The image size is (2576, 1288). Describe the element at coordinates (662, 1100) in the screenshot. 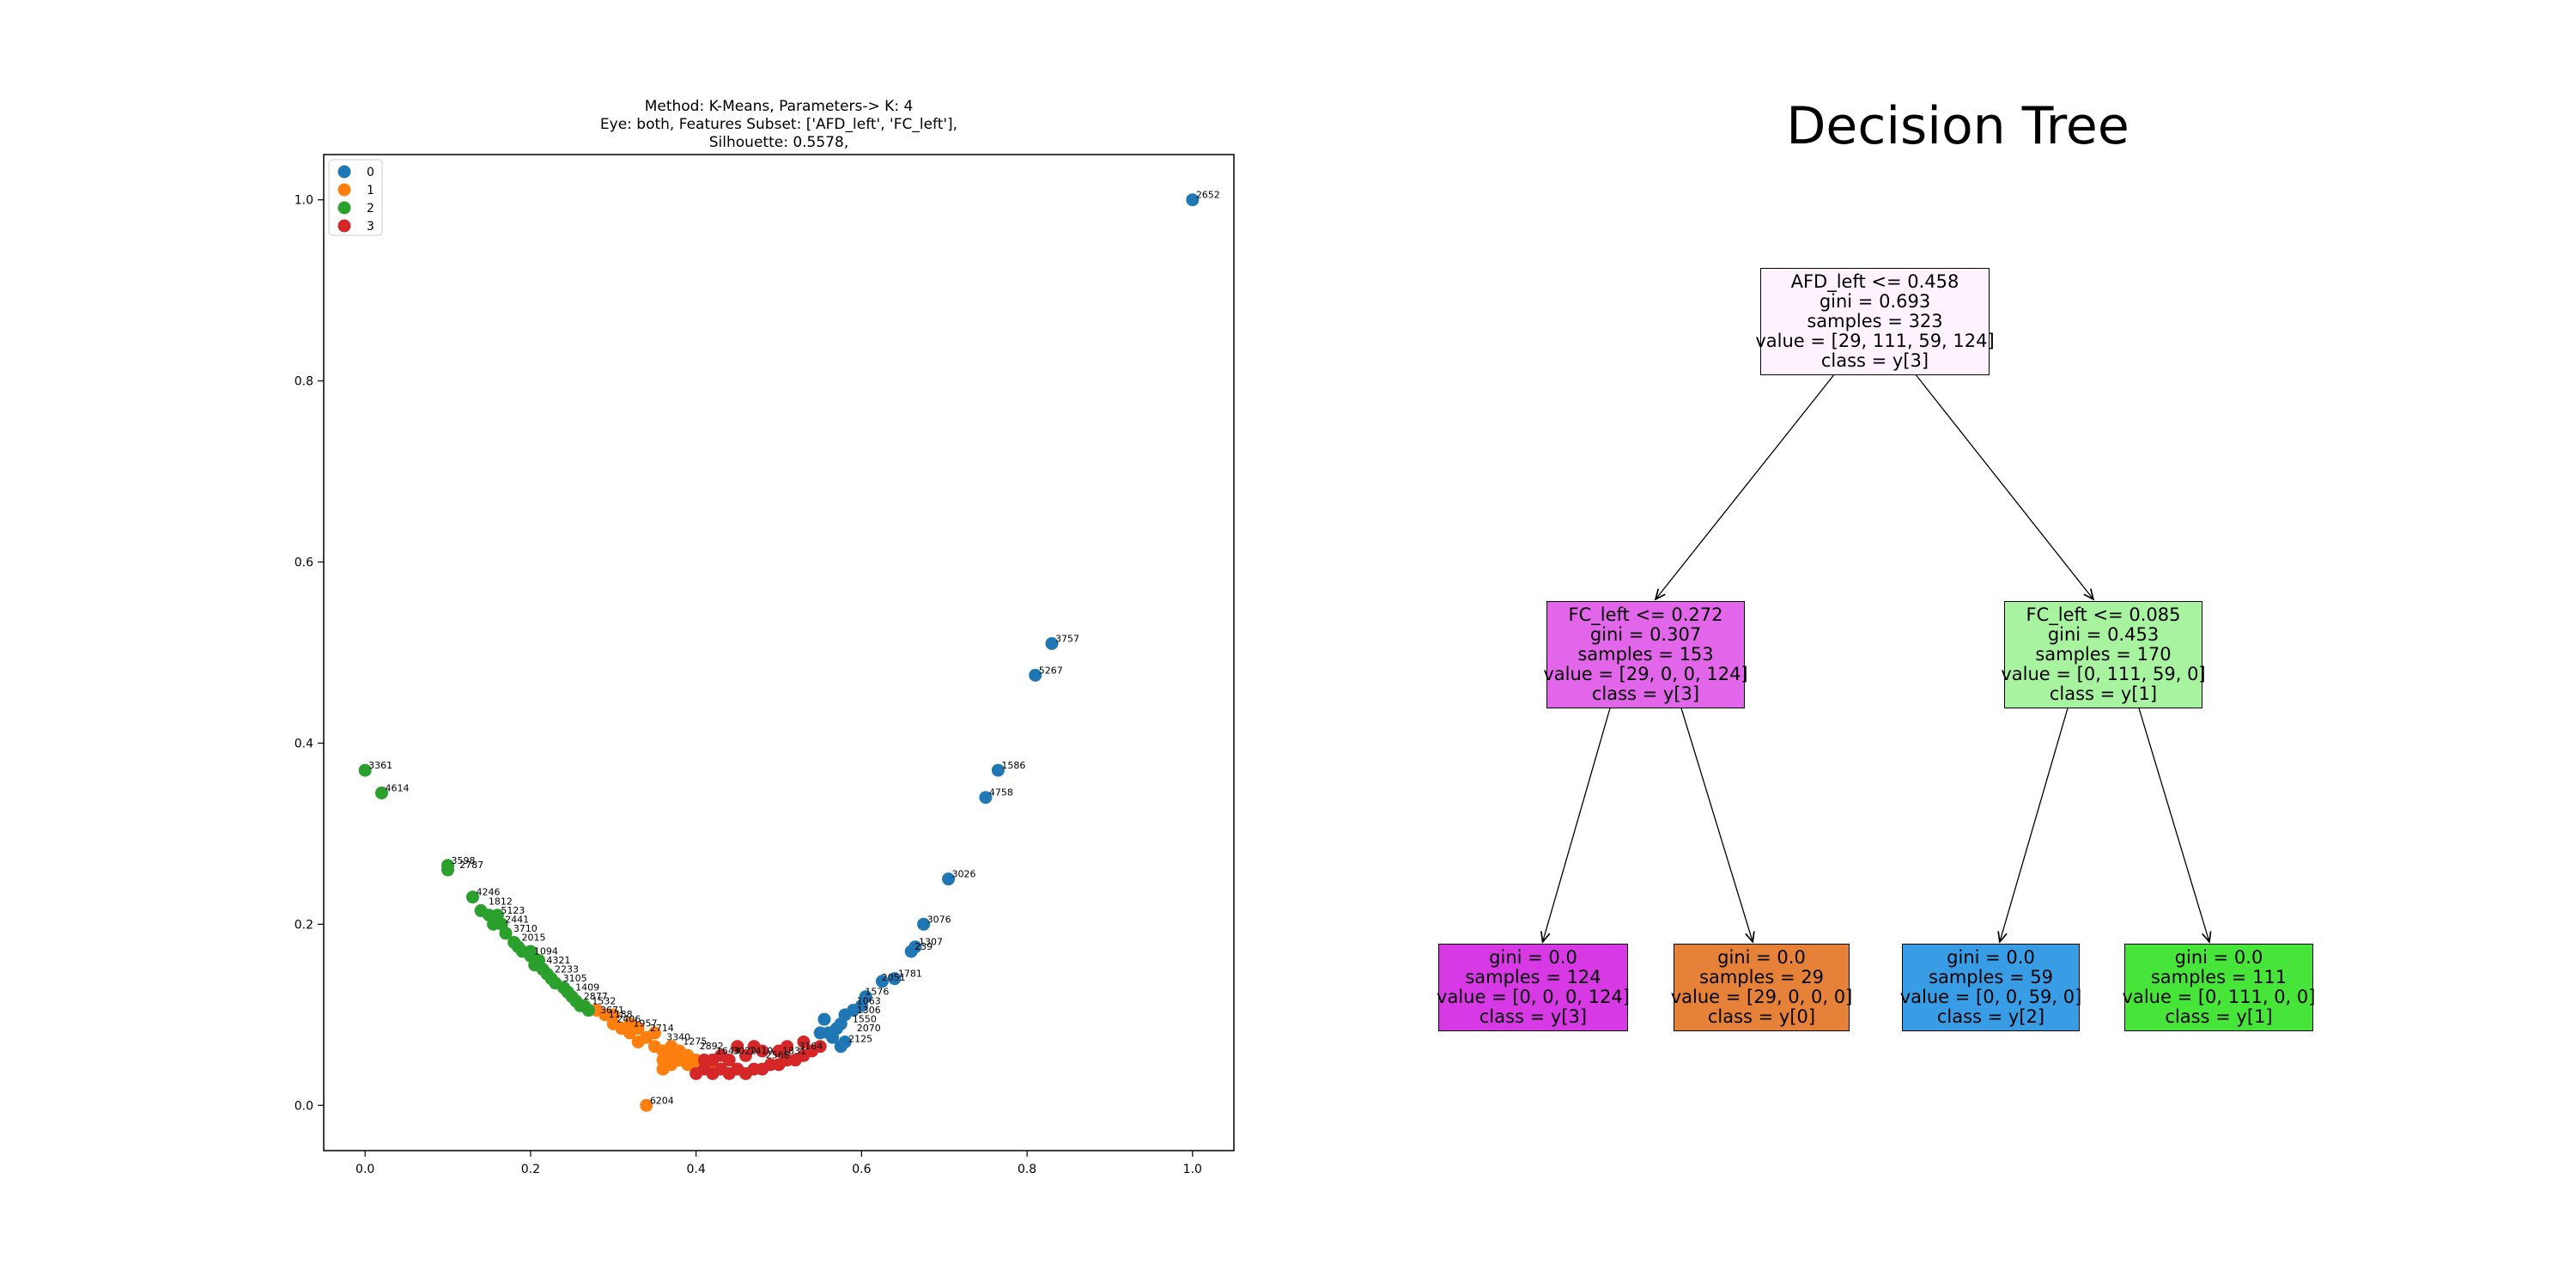

I see `point-label: 6204` at that location.